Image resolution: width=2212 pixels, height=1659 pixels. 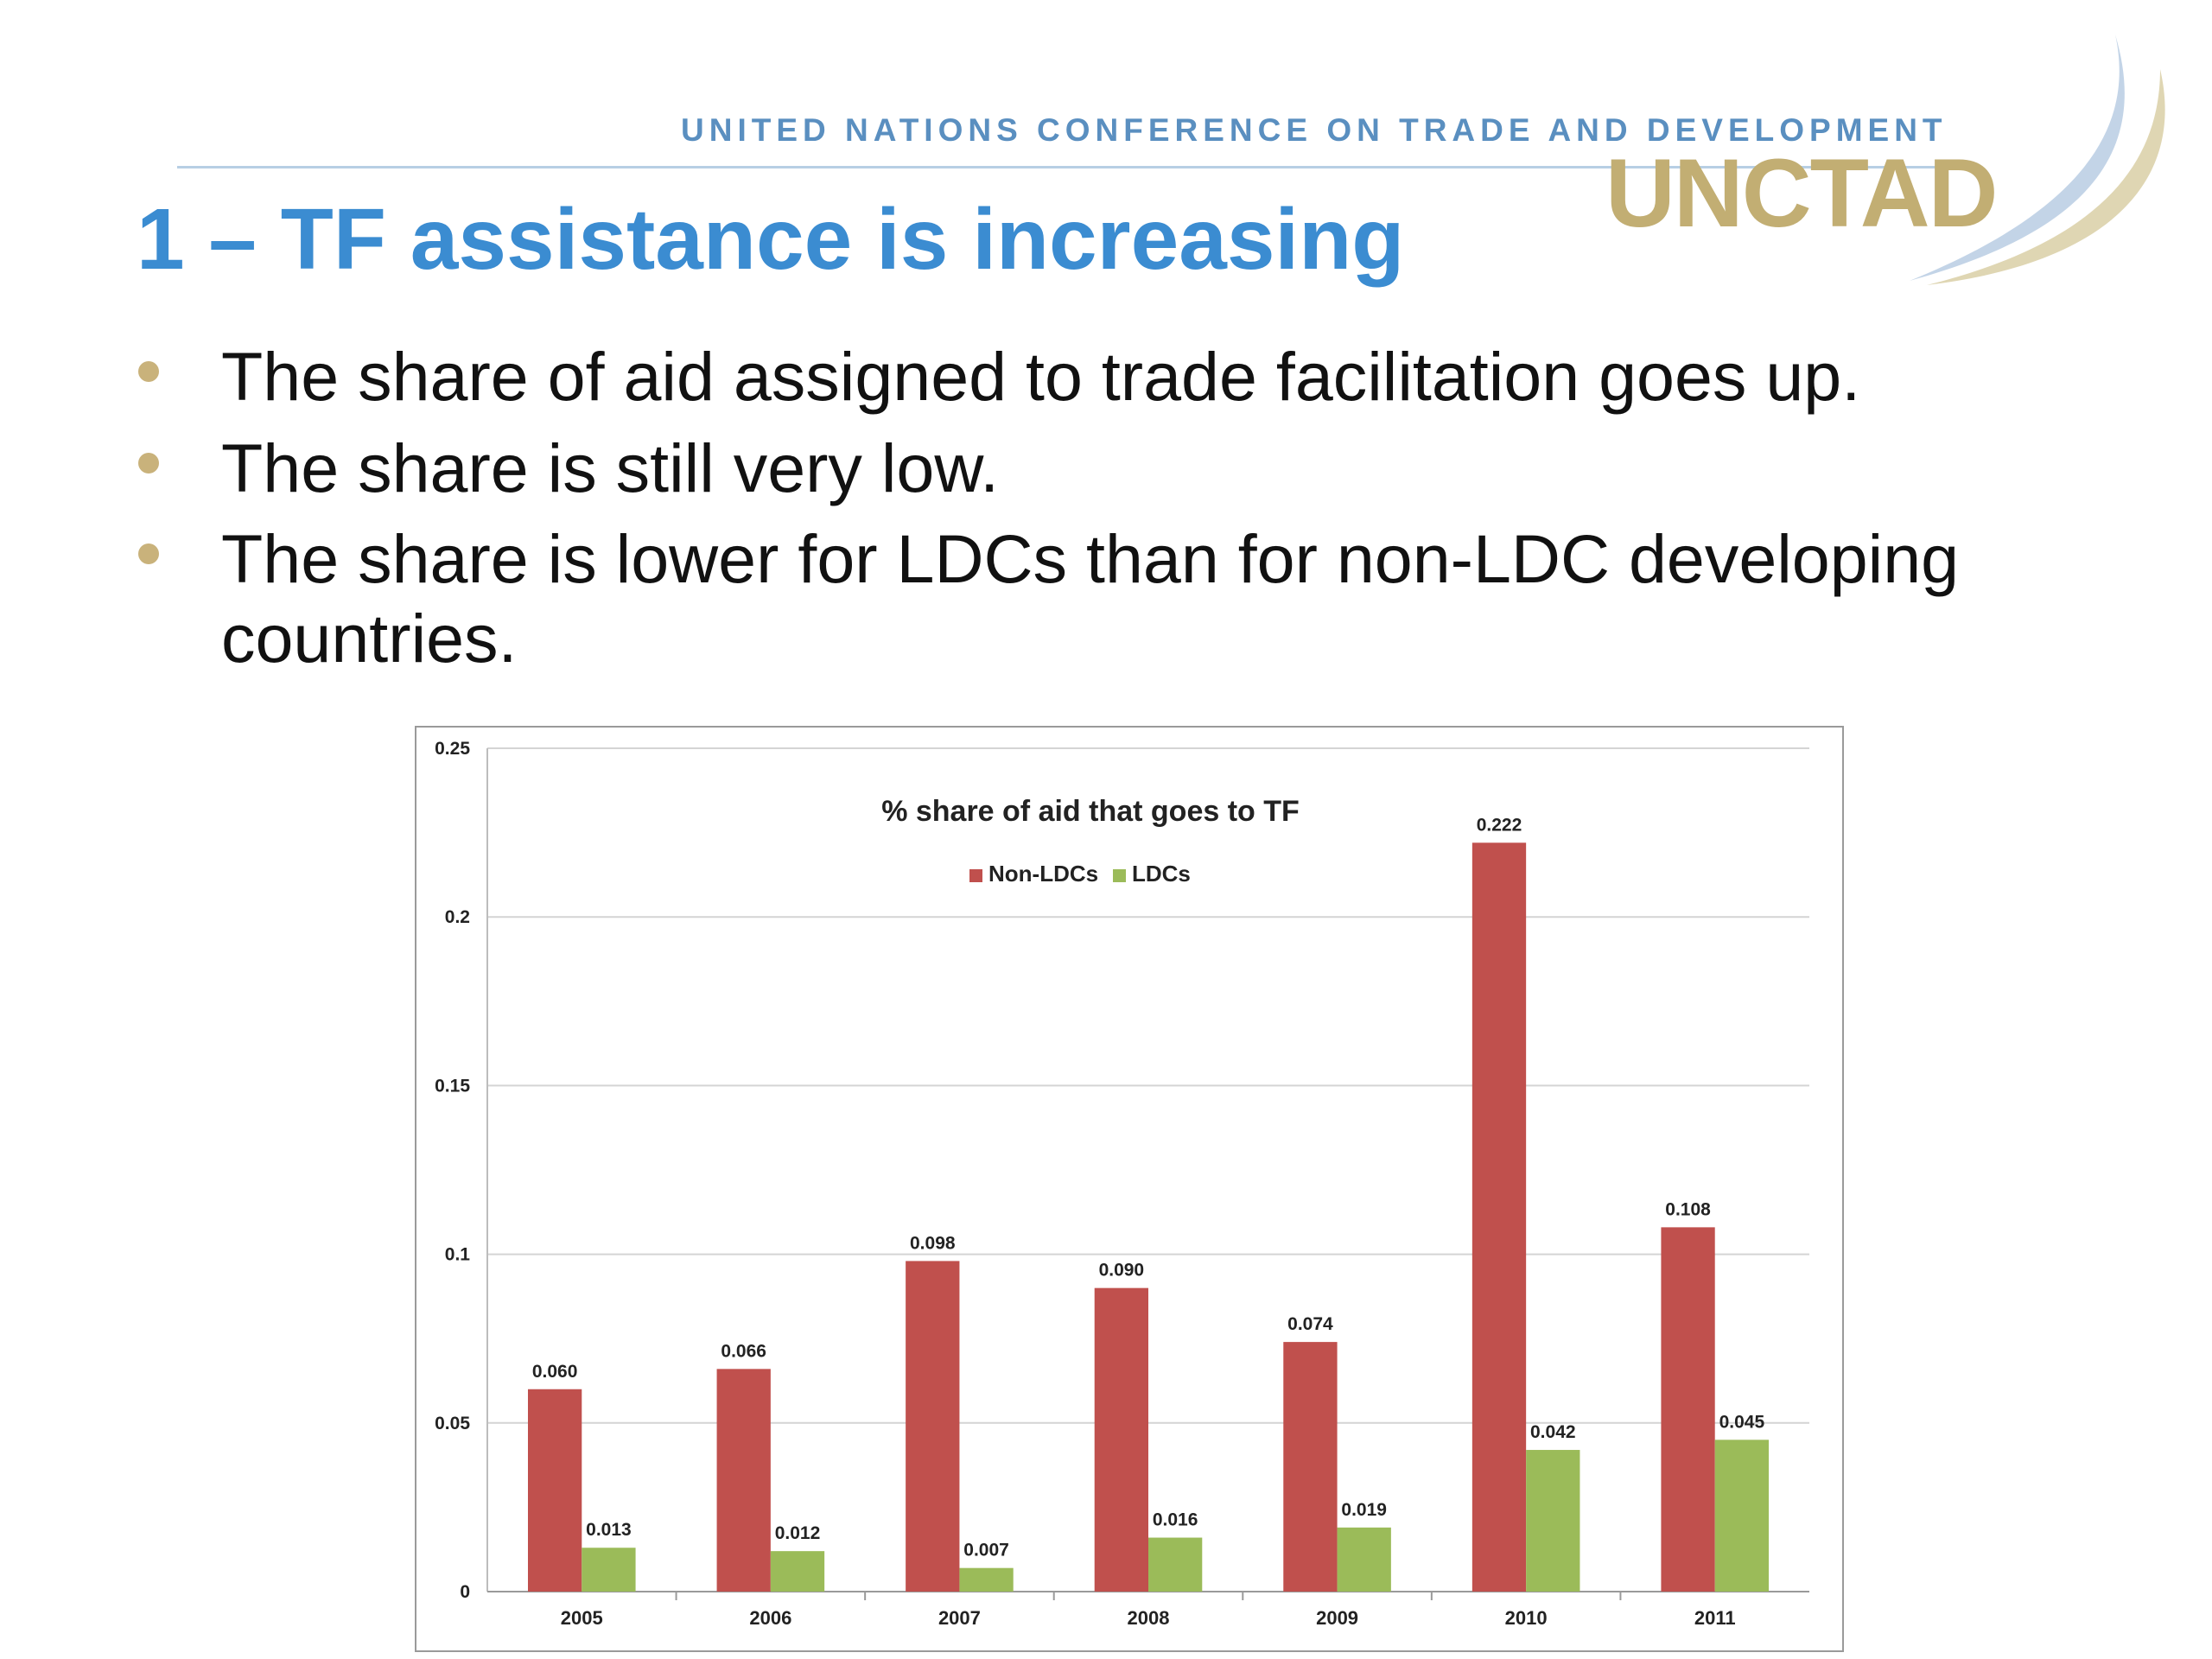 What do you see at coordinates (457, 917) in the screenshot?
I see `y-tick-label: 0.2` at bounding box center [457, 917].